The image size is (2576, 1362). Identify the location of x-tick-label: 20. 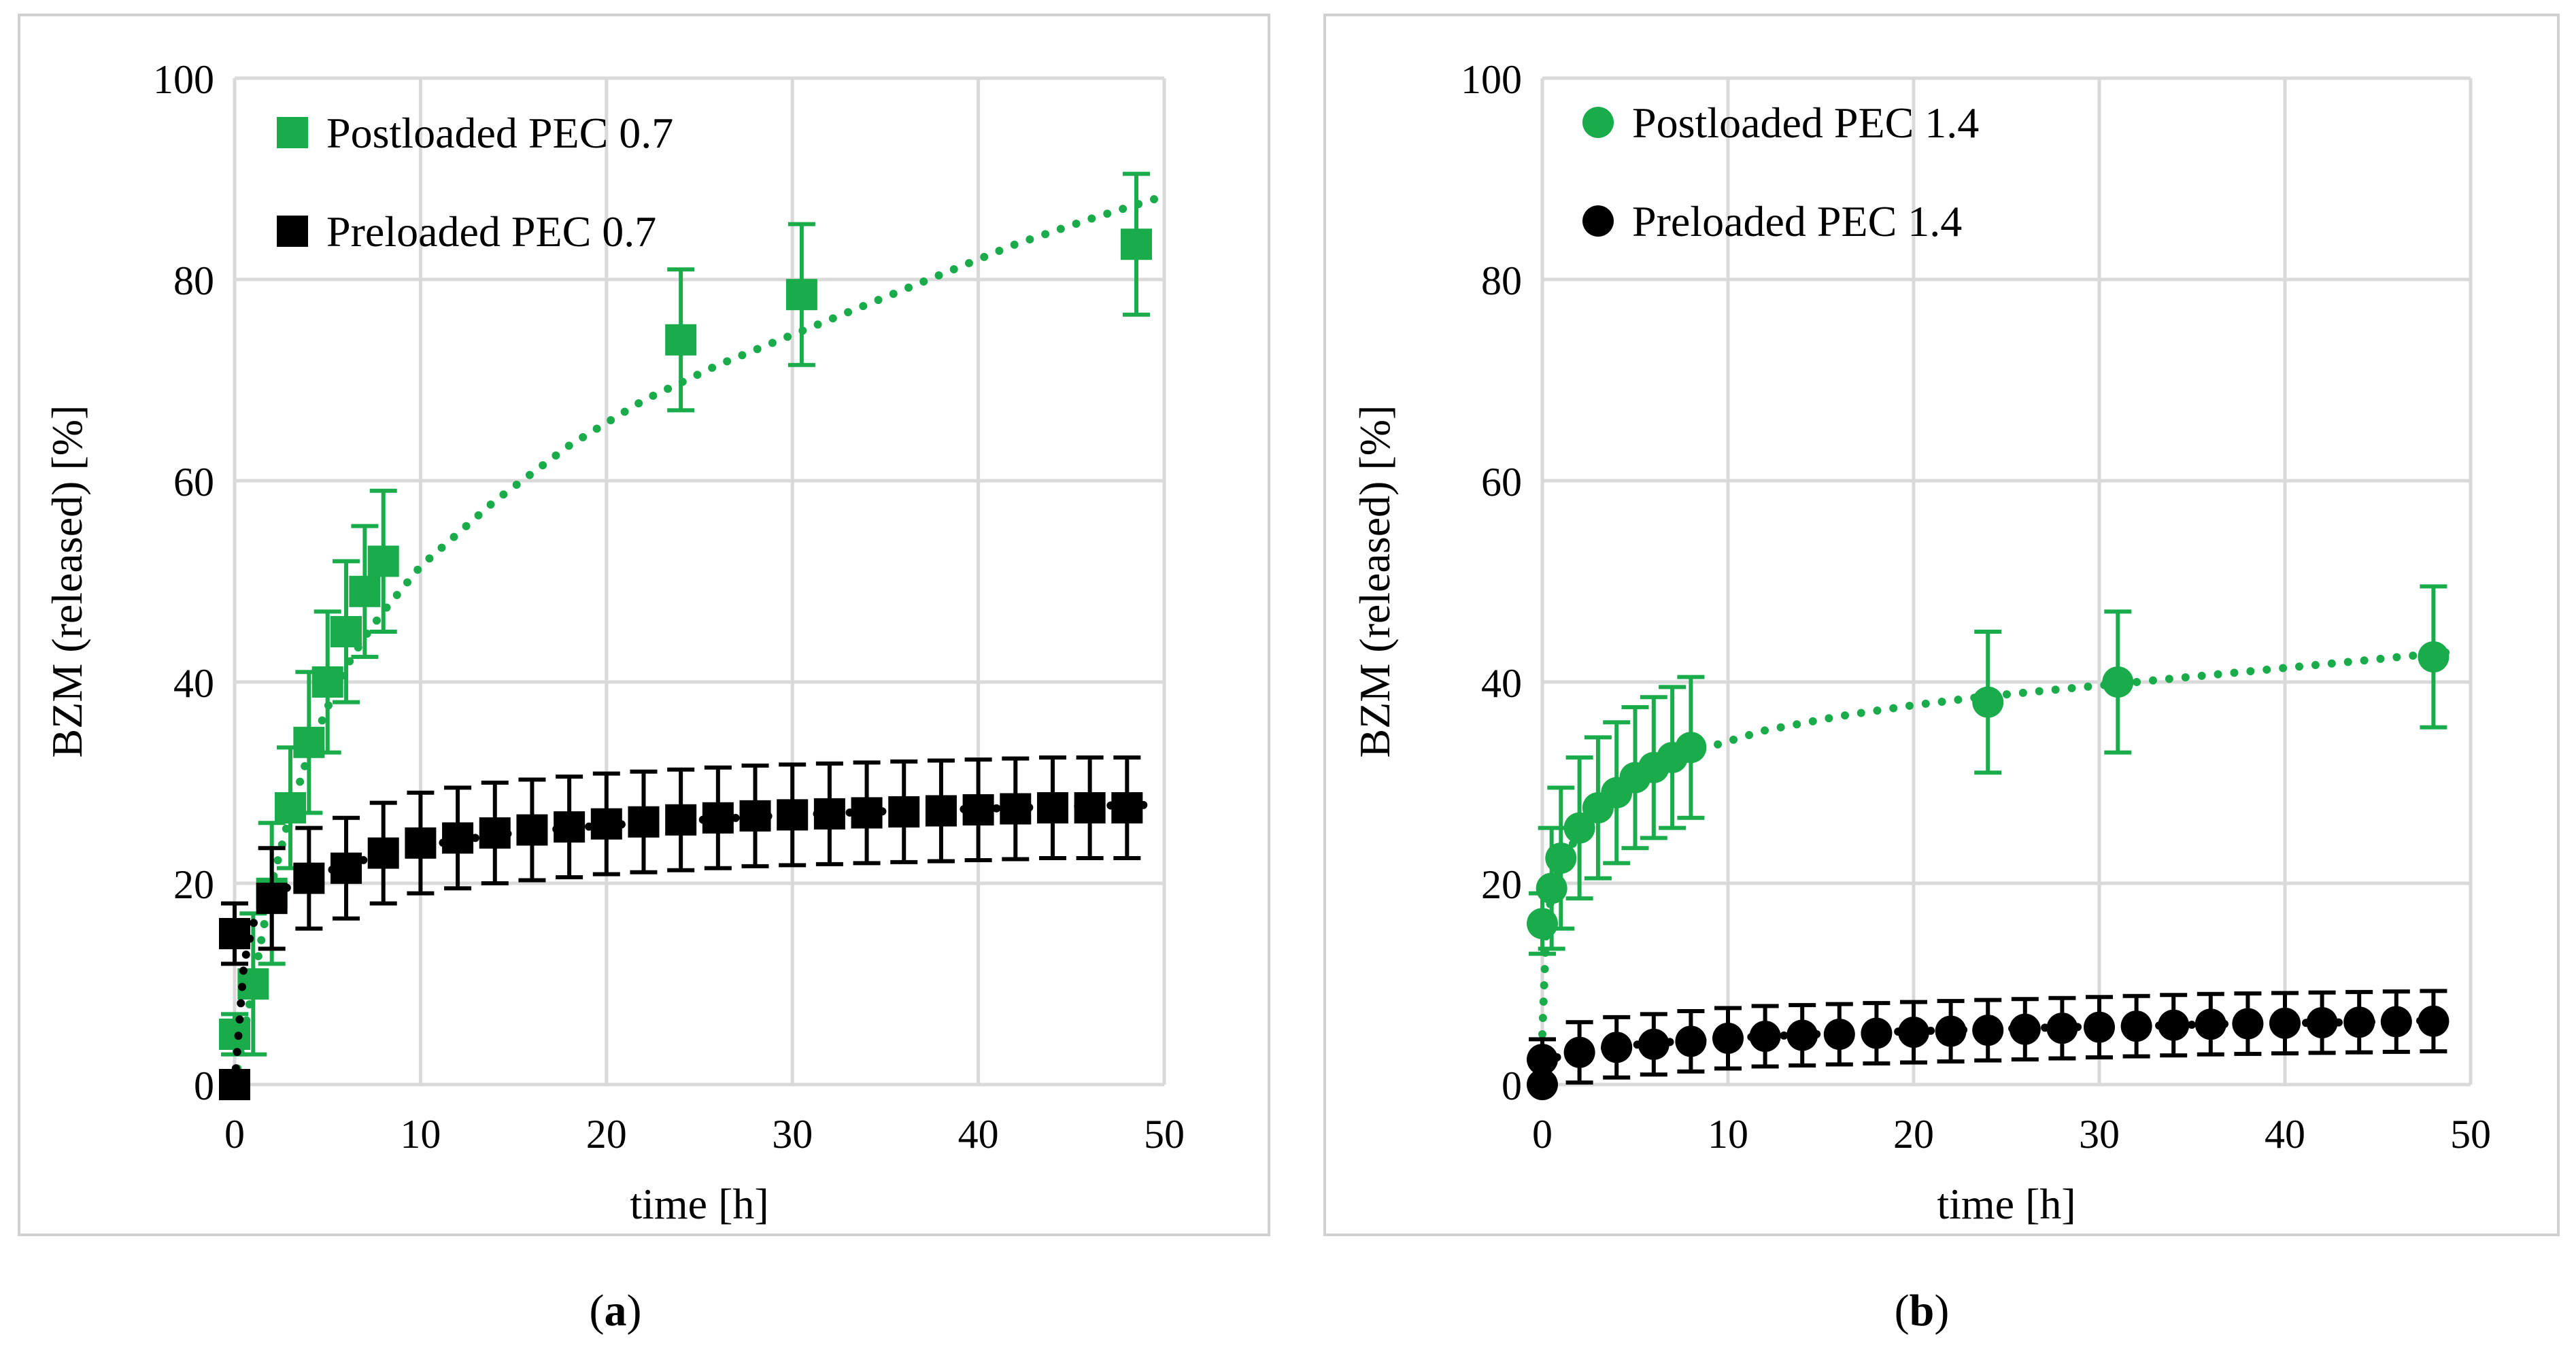
(1913, 1134).